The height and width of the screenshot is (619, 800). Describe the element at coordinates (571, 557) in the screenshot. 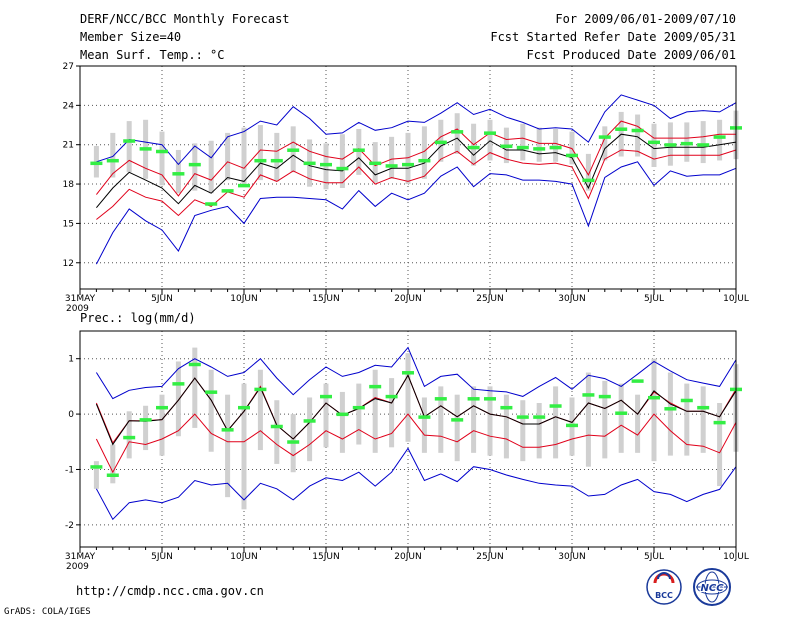

I see `prec-xtick-label: 30JUN` at that location.